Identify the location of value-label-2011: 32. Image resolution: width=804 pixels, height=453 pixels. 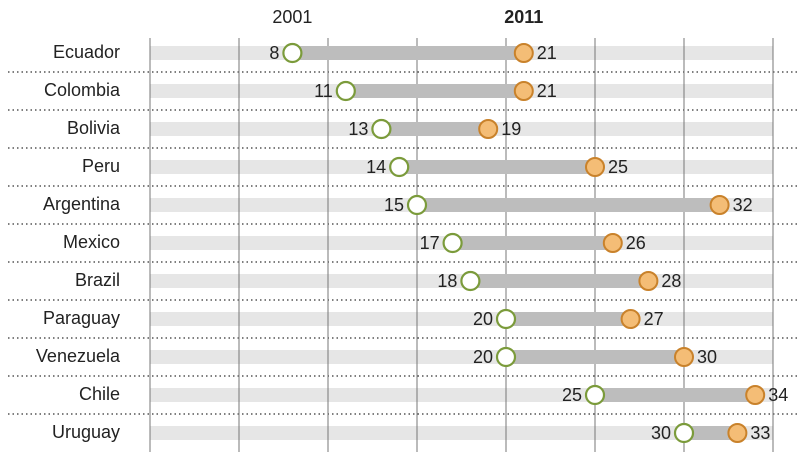
(743, 205).